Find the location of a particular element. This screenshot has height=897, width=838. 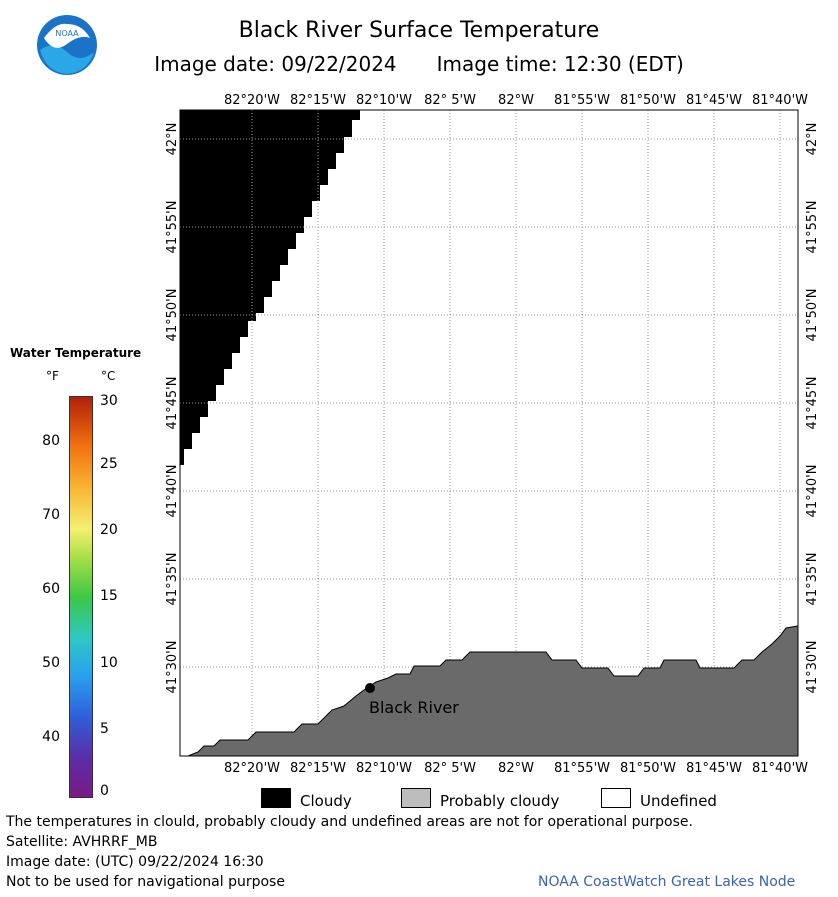

lat-right-2: 41°50'N is located at coordinates (812, 315).